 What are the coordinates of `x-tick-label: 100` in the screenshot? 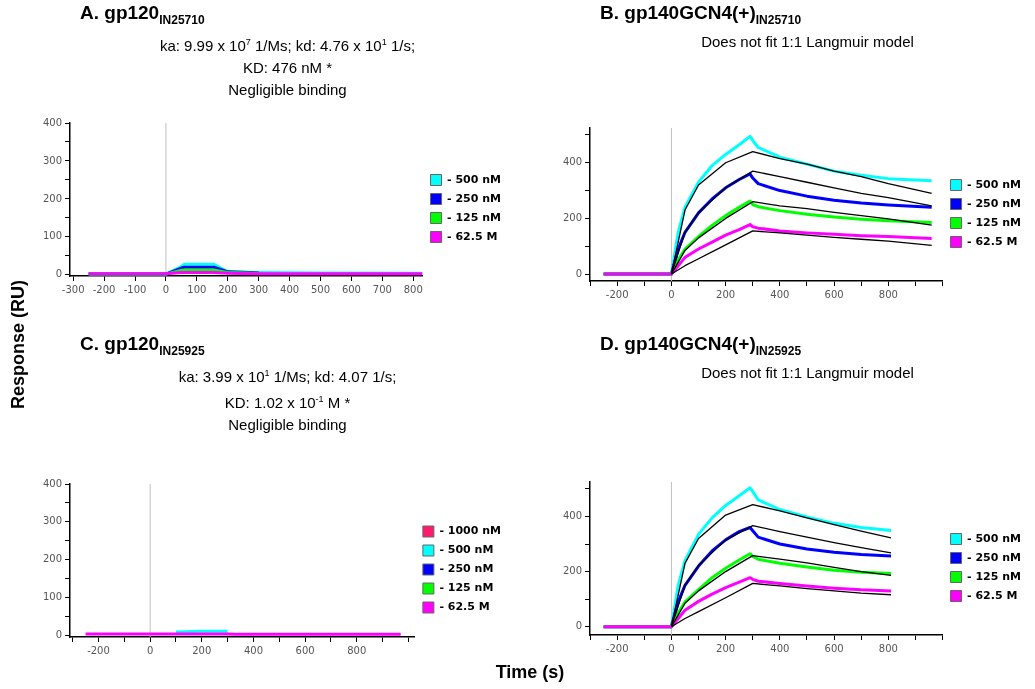 It's located at (197, 289).